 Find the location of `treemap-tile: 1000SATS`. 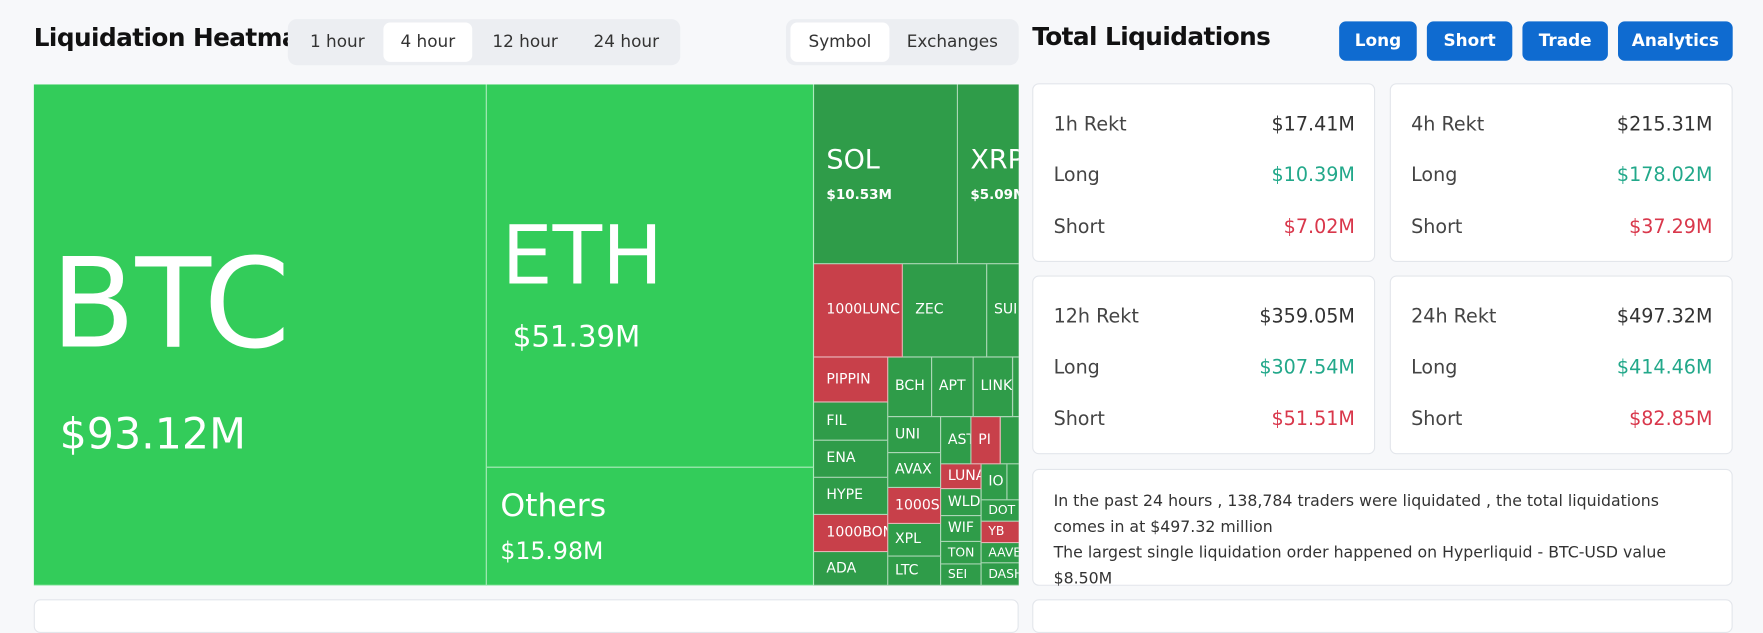

treemap-tile: 1000SATS is located at coordinates (915, 505).